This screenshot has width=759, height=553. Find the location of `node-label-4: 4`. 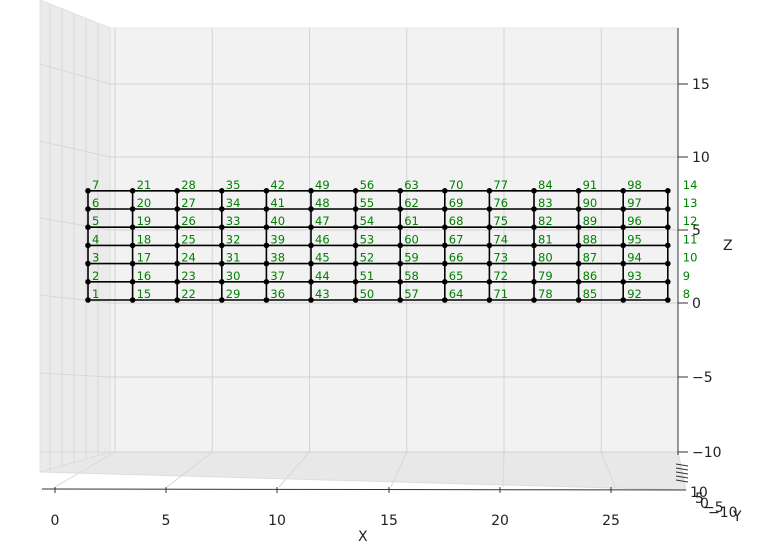

node-label-4: 4 is located at coordinates (95, 239).